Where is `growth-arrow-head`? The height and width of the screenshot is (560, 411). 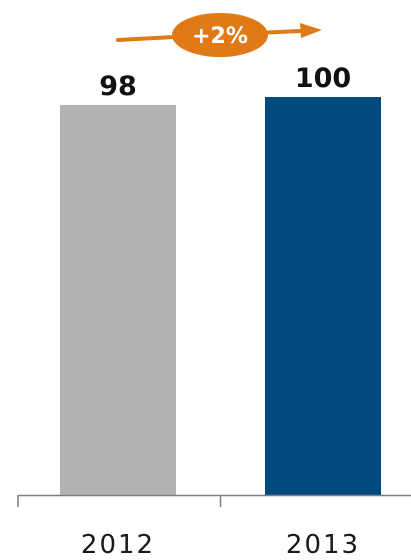
growth-arrow-head is located at coordinates (311, 30).